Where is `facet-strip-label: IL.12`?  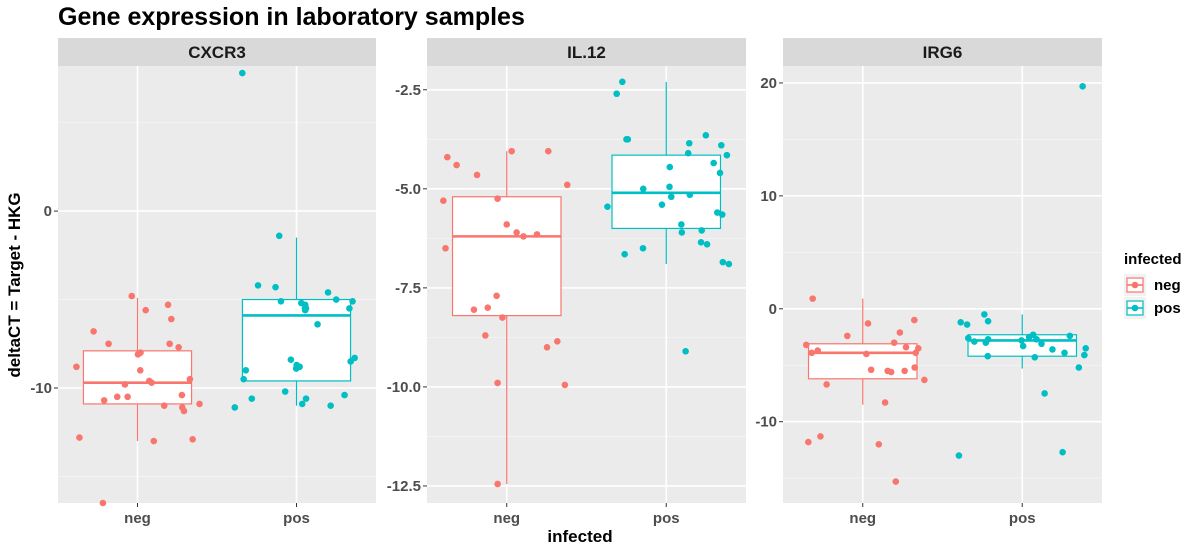
facet-strip-label: IL.12 is located at coordinates (586, 52).